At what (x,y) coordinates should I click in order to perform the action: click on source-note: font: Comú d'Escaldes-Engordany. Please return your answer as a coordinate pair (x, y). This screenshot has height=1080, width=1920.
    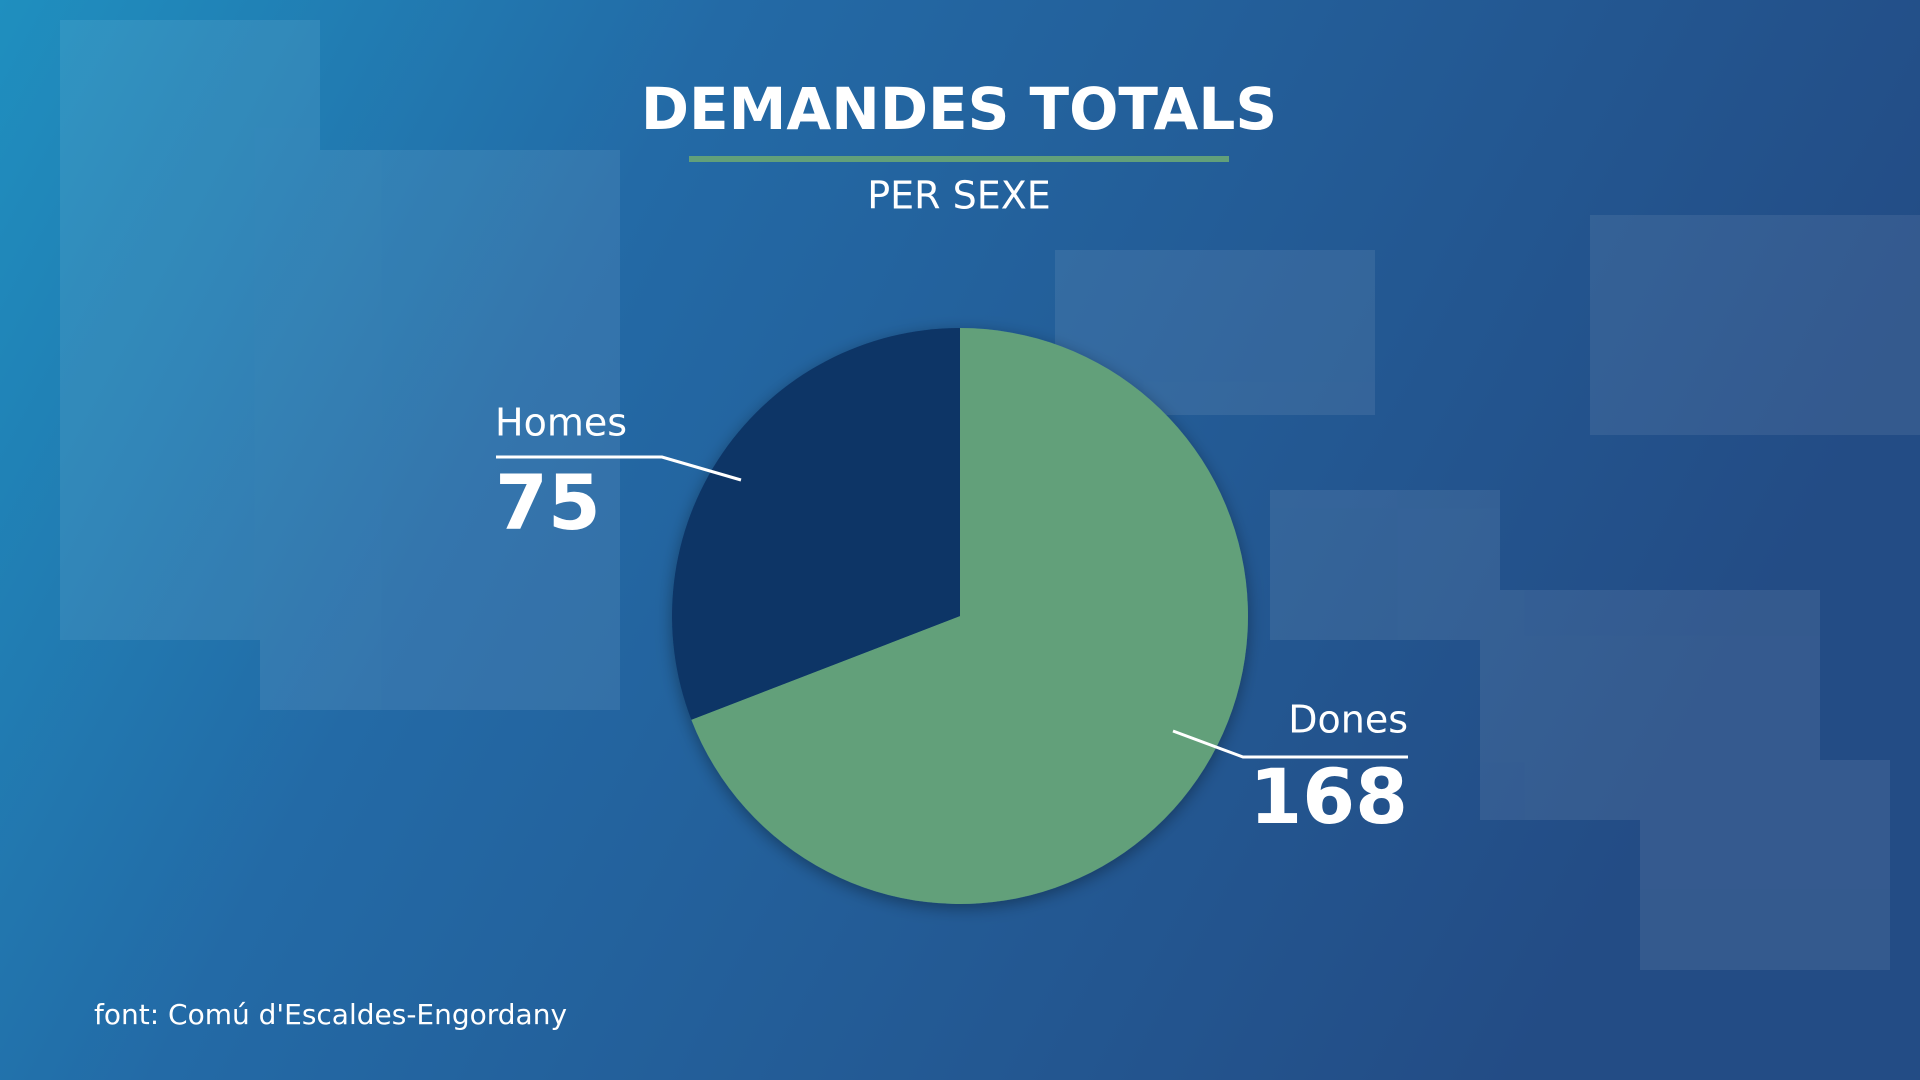
    Looking at the image, I should click on (330, 1014).